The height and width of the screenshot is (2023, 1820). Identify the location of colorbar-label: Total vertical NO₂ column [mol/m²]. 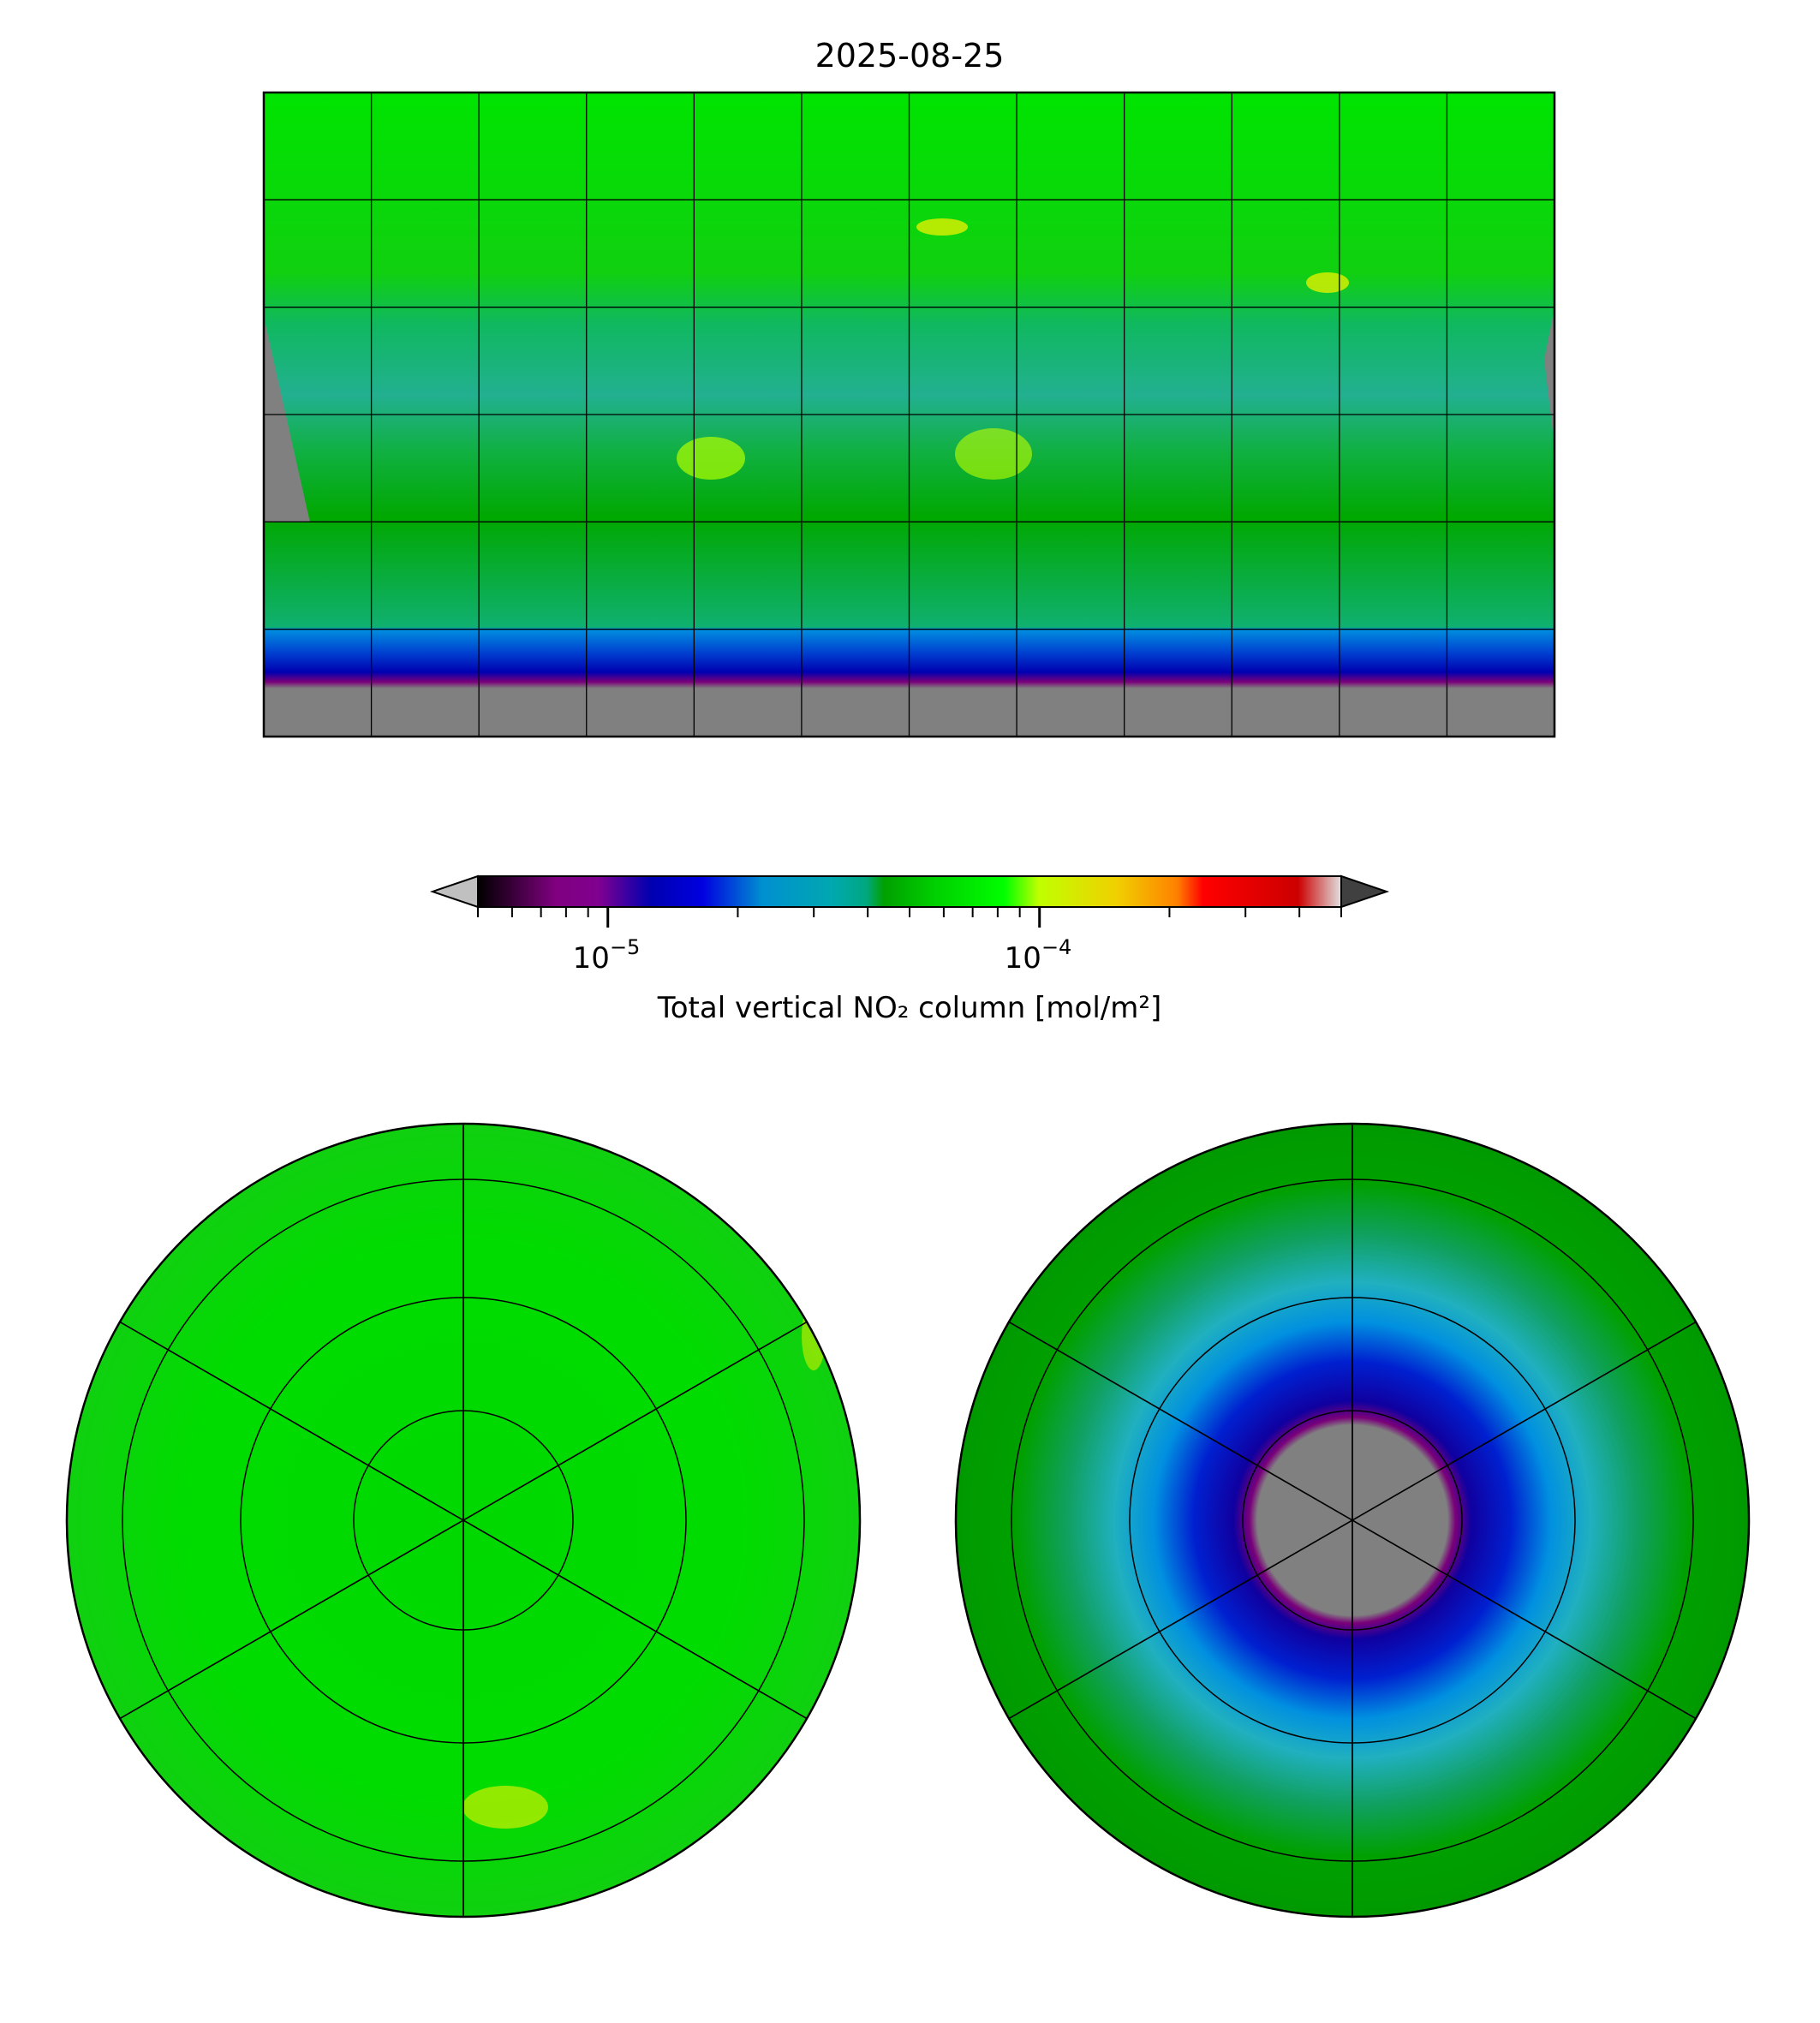
(909, 1008).